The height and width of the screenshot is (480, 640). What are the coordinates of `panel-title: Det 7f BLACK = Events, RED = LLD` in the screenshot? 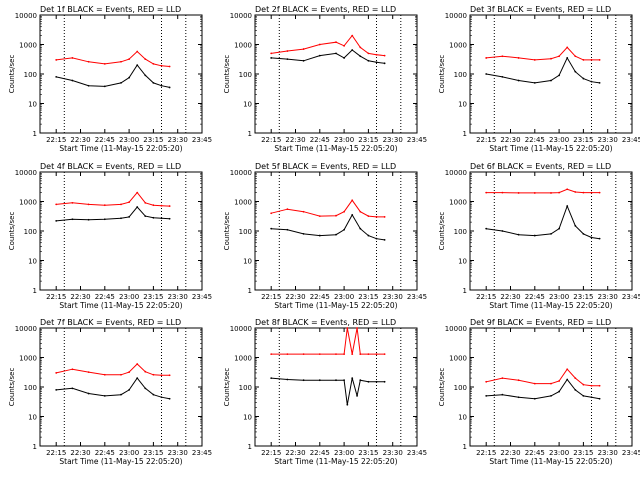 It's located at (110, 322).